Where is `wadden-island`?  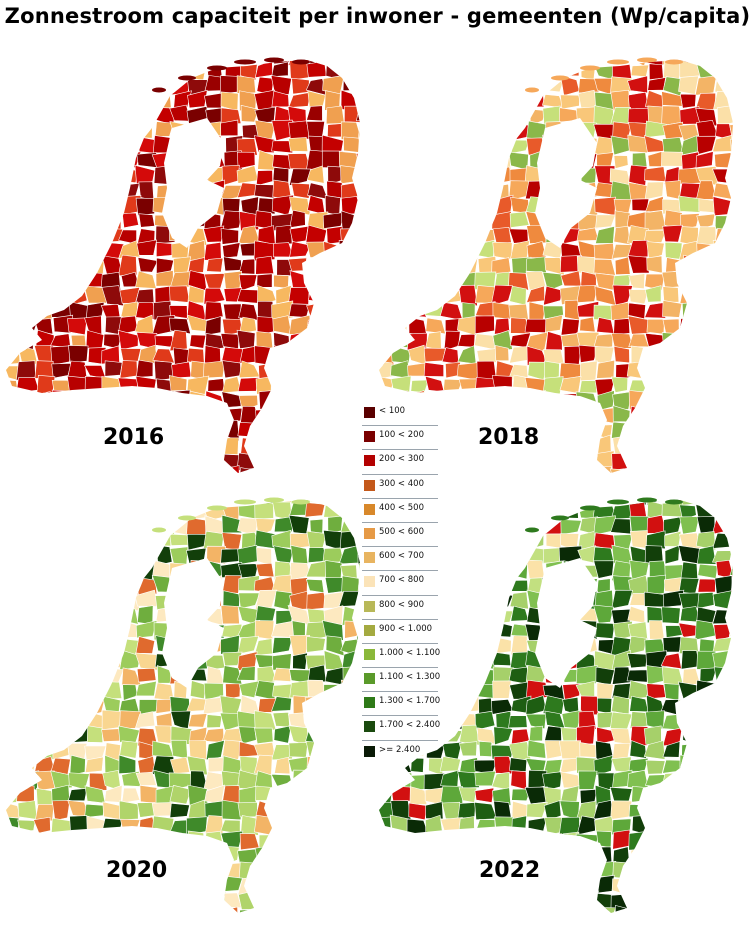 wadden-island is located at coordinates (532, 90).